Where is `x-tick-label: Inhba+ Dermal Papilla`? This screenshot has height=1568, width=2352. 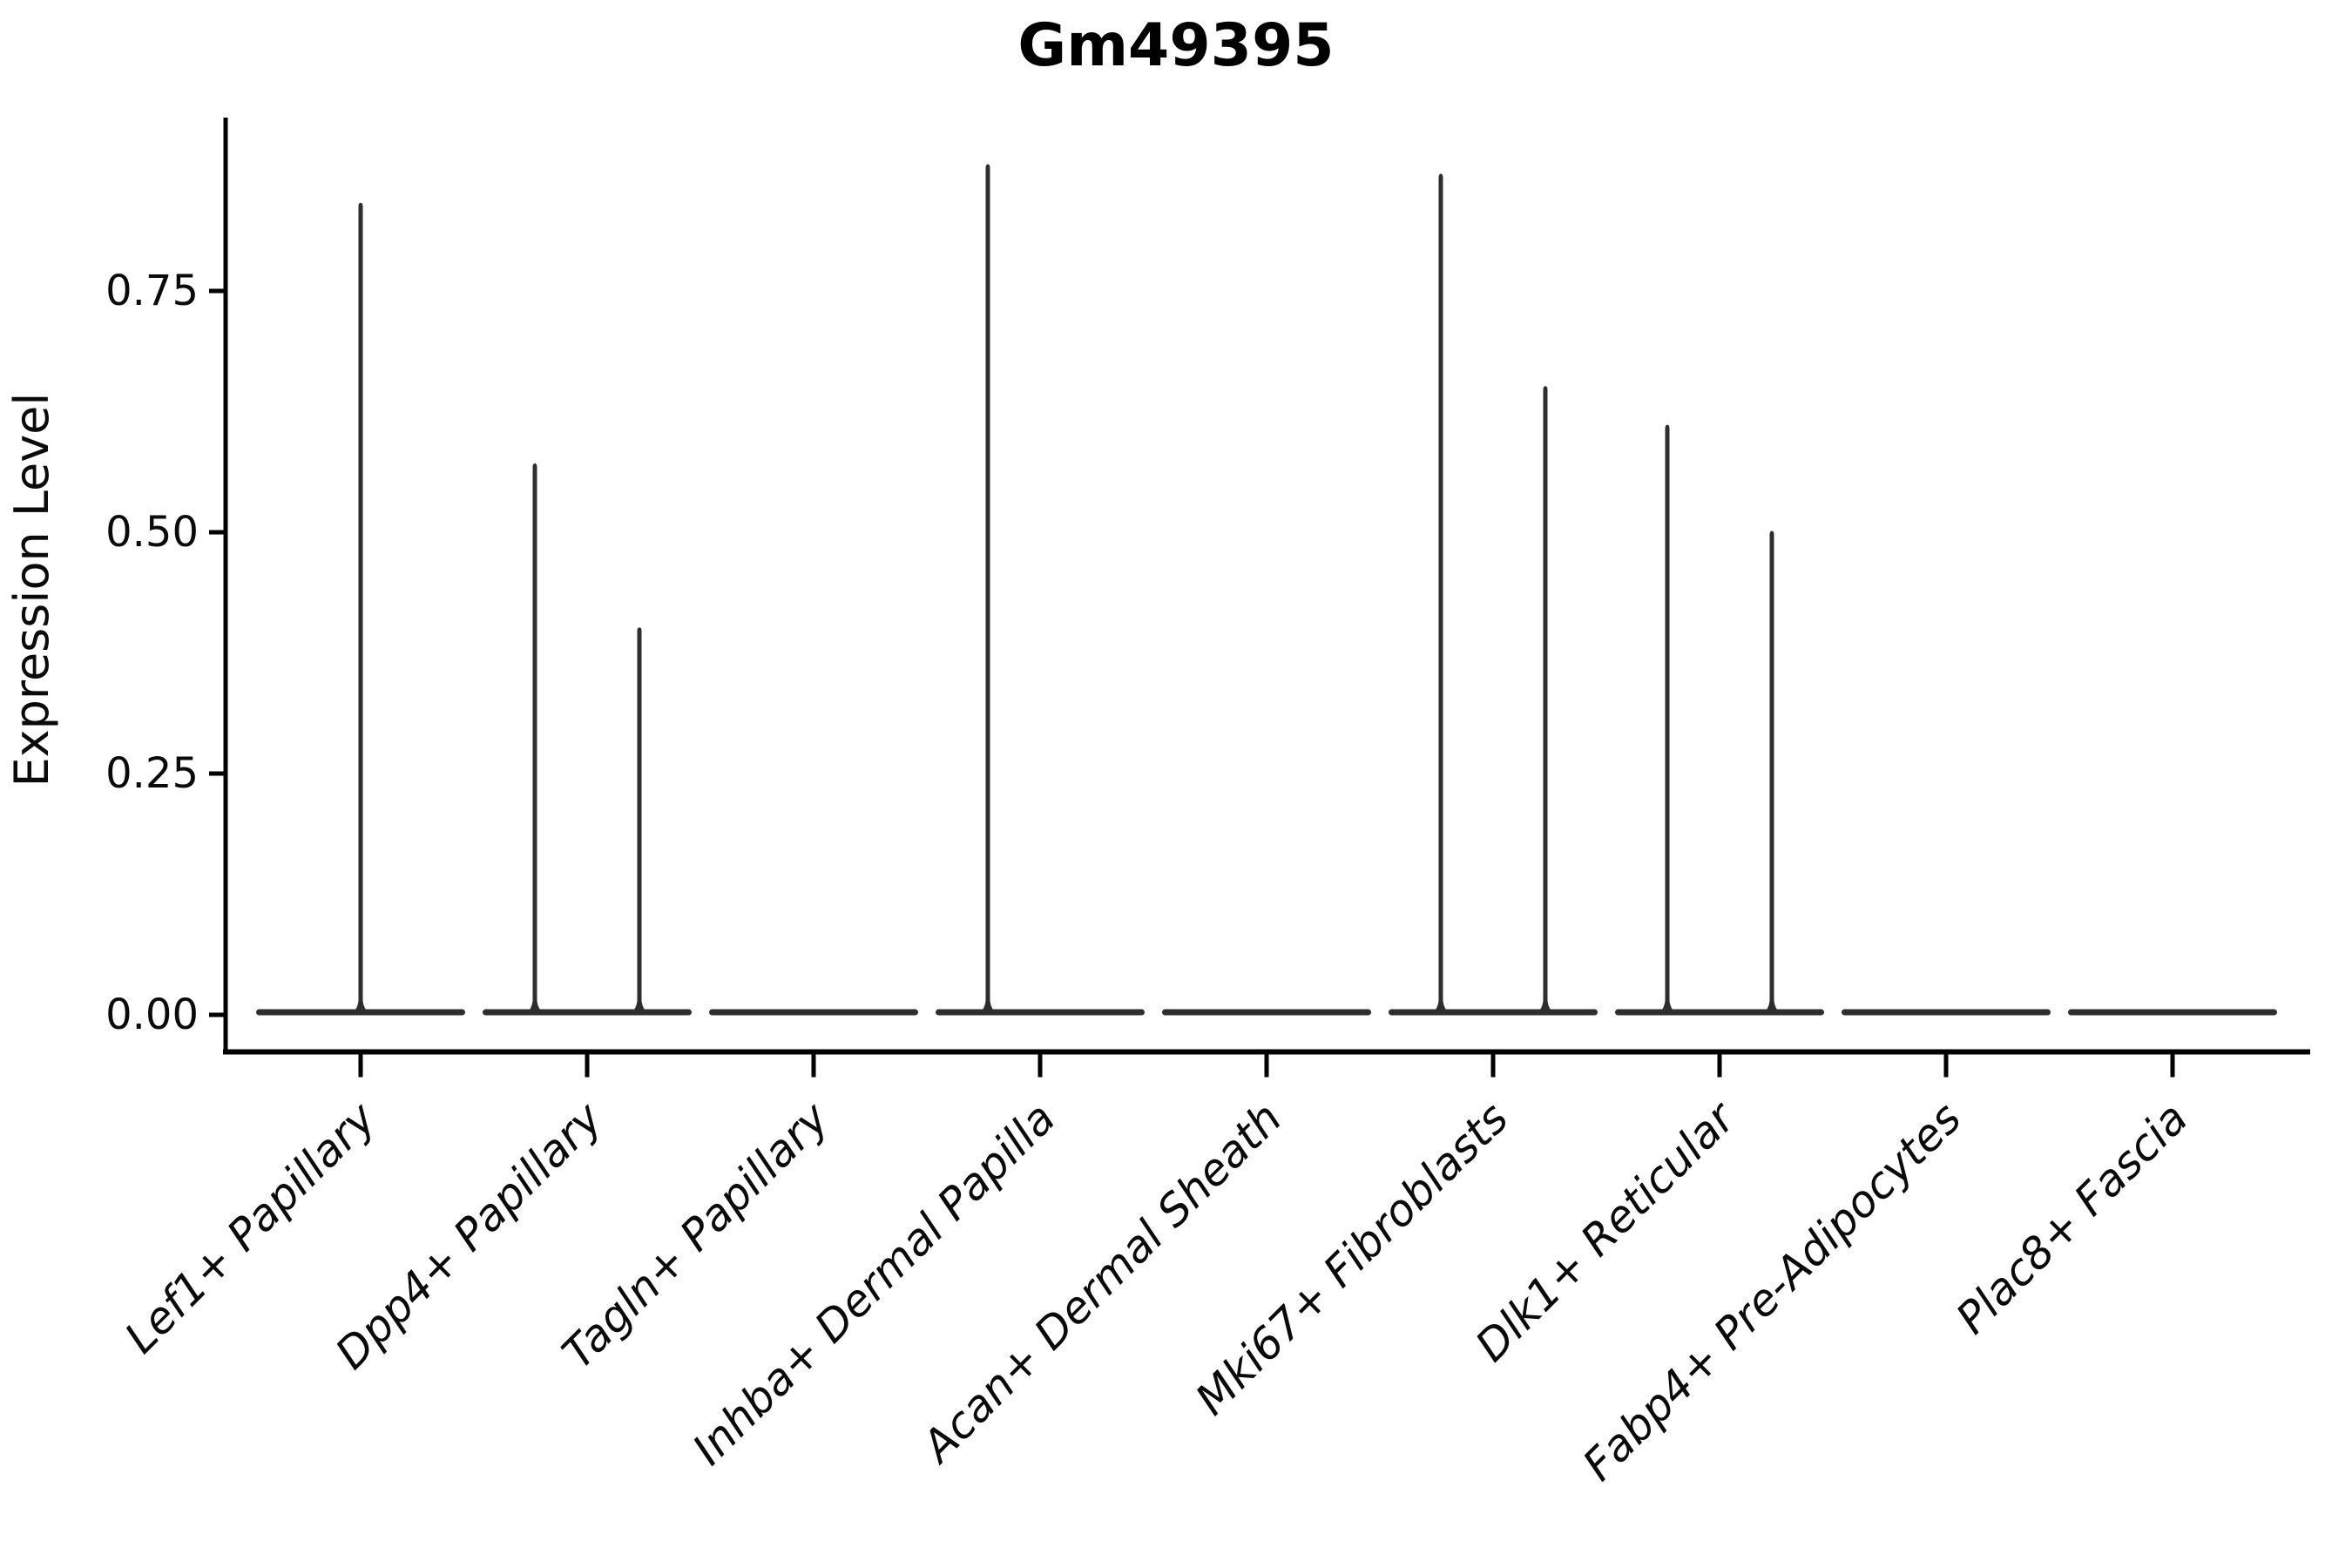 x-tick-label: Inhba+ Dermal Papilla is located at coordinates (874, 1283).